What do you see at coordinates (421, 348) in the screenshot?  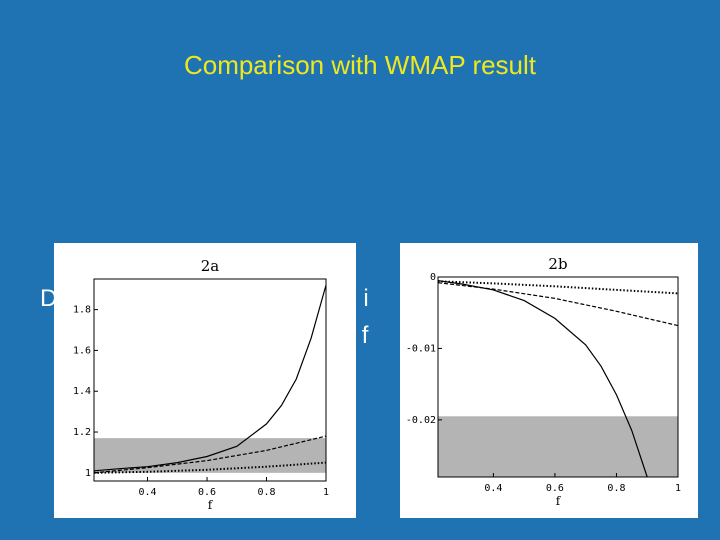 I see `chart-2b-ytick-label: -0.01` at bounding box center [421, 348].